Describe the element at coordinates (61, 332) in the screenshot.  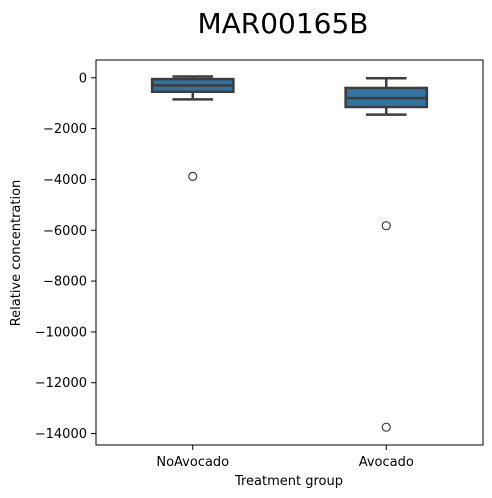
I see `y-tick-label: −10000` at that location.